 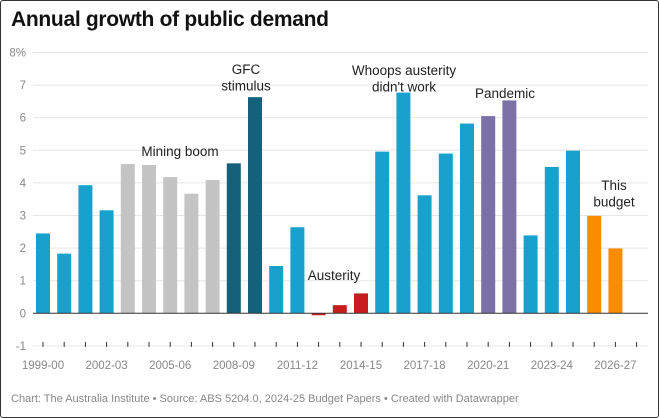 What do you see at coordinates (334, 275) in the screenshot?
I see `annotation: Austerity` at bounding box center [334, 275].